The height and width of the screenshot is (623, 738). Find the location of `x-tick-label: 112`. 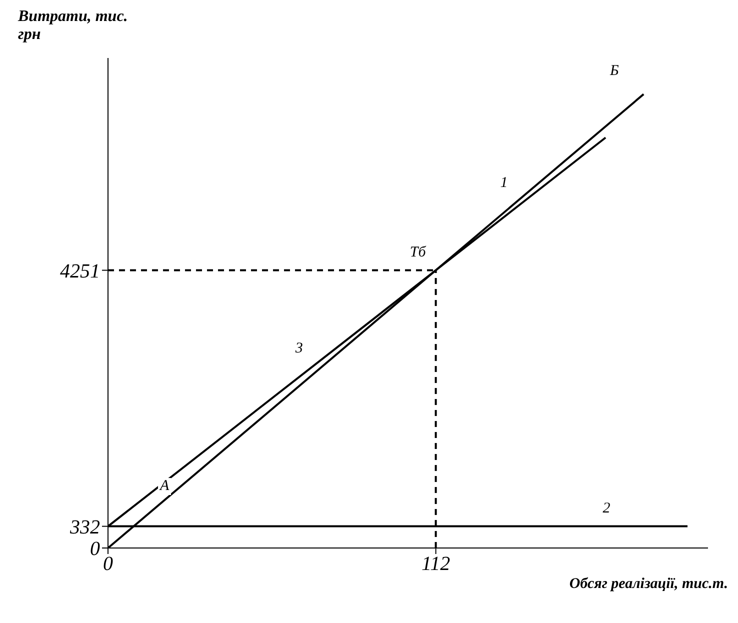

x-tick-label: 112 is located at coordinates (436, 564).